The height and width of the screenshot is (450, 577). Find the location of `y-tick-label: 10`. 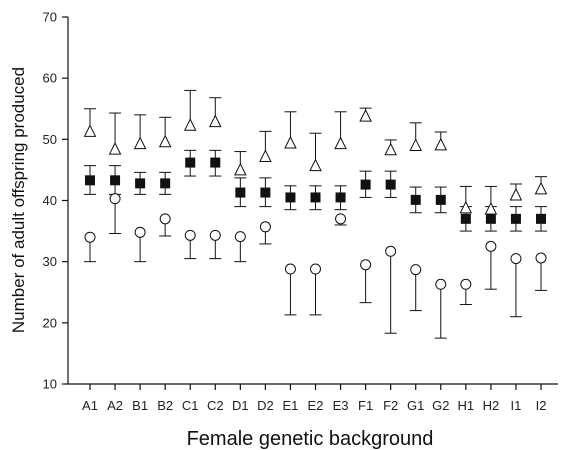

y-tick-label: 10 is located at coordinates (50, 384).